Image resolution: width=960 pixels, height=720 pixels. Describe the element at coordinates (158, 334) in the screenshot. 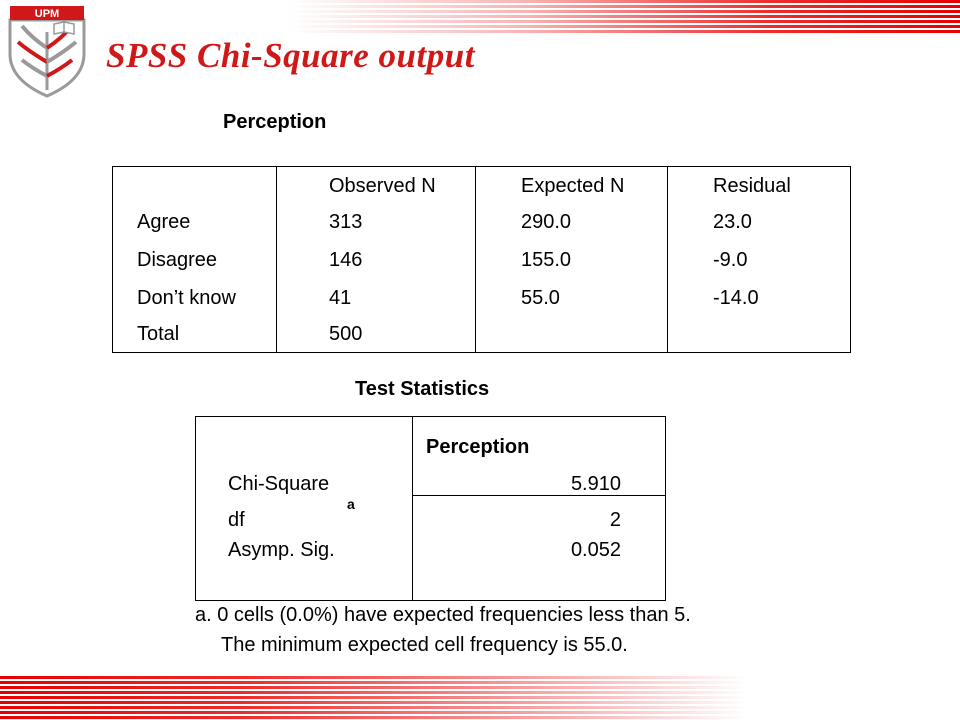

I see `row-label-total: Total` at that location.